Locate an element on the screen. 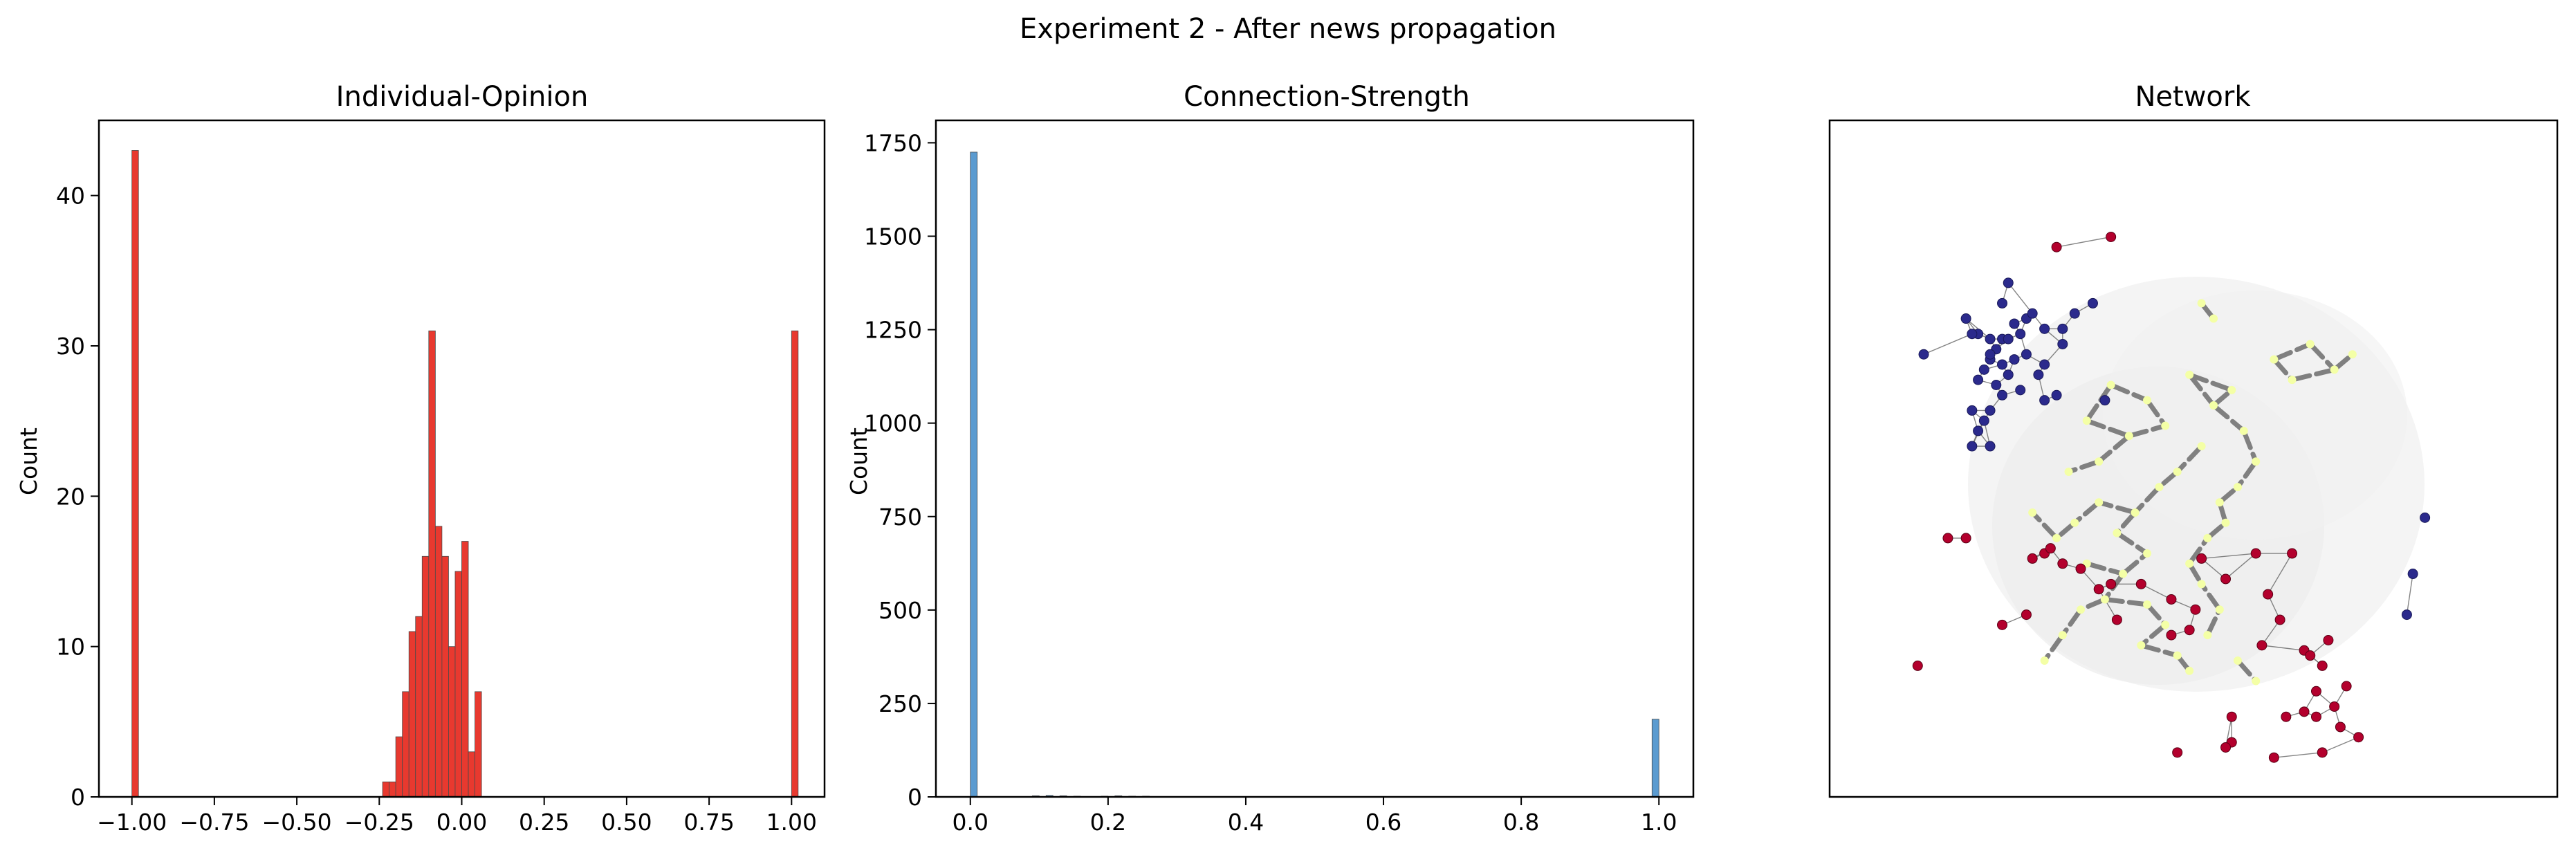 Image resolution: width=2576 pixels, height=855 pixels. x-tick-label: −0.25 is located at coordinates (379, 822).